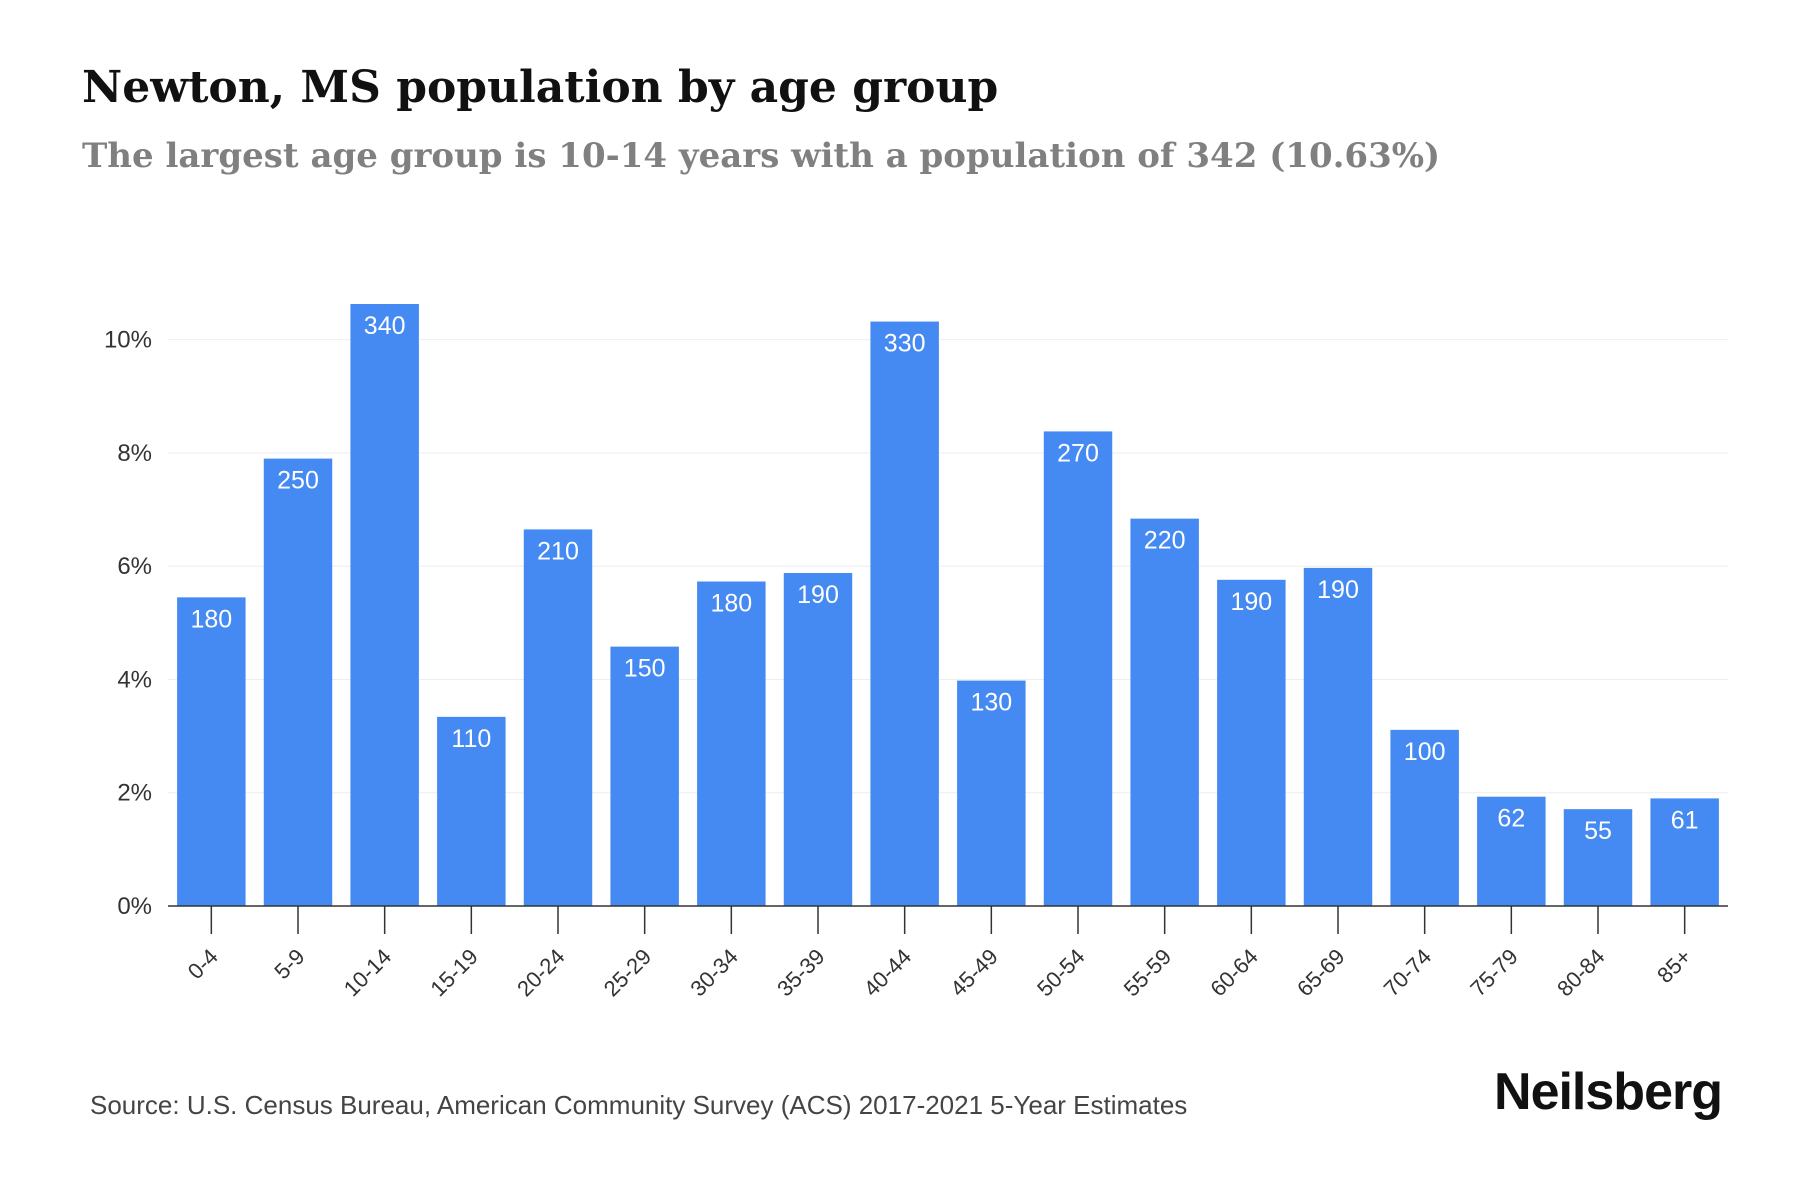 The image size is (1800, 1200). What do you see at coordinates (453, 972) in the screenshot?
I see `x-tick-label: 15-19` at bounding box center [453, 972].